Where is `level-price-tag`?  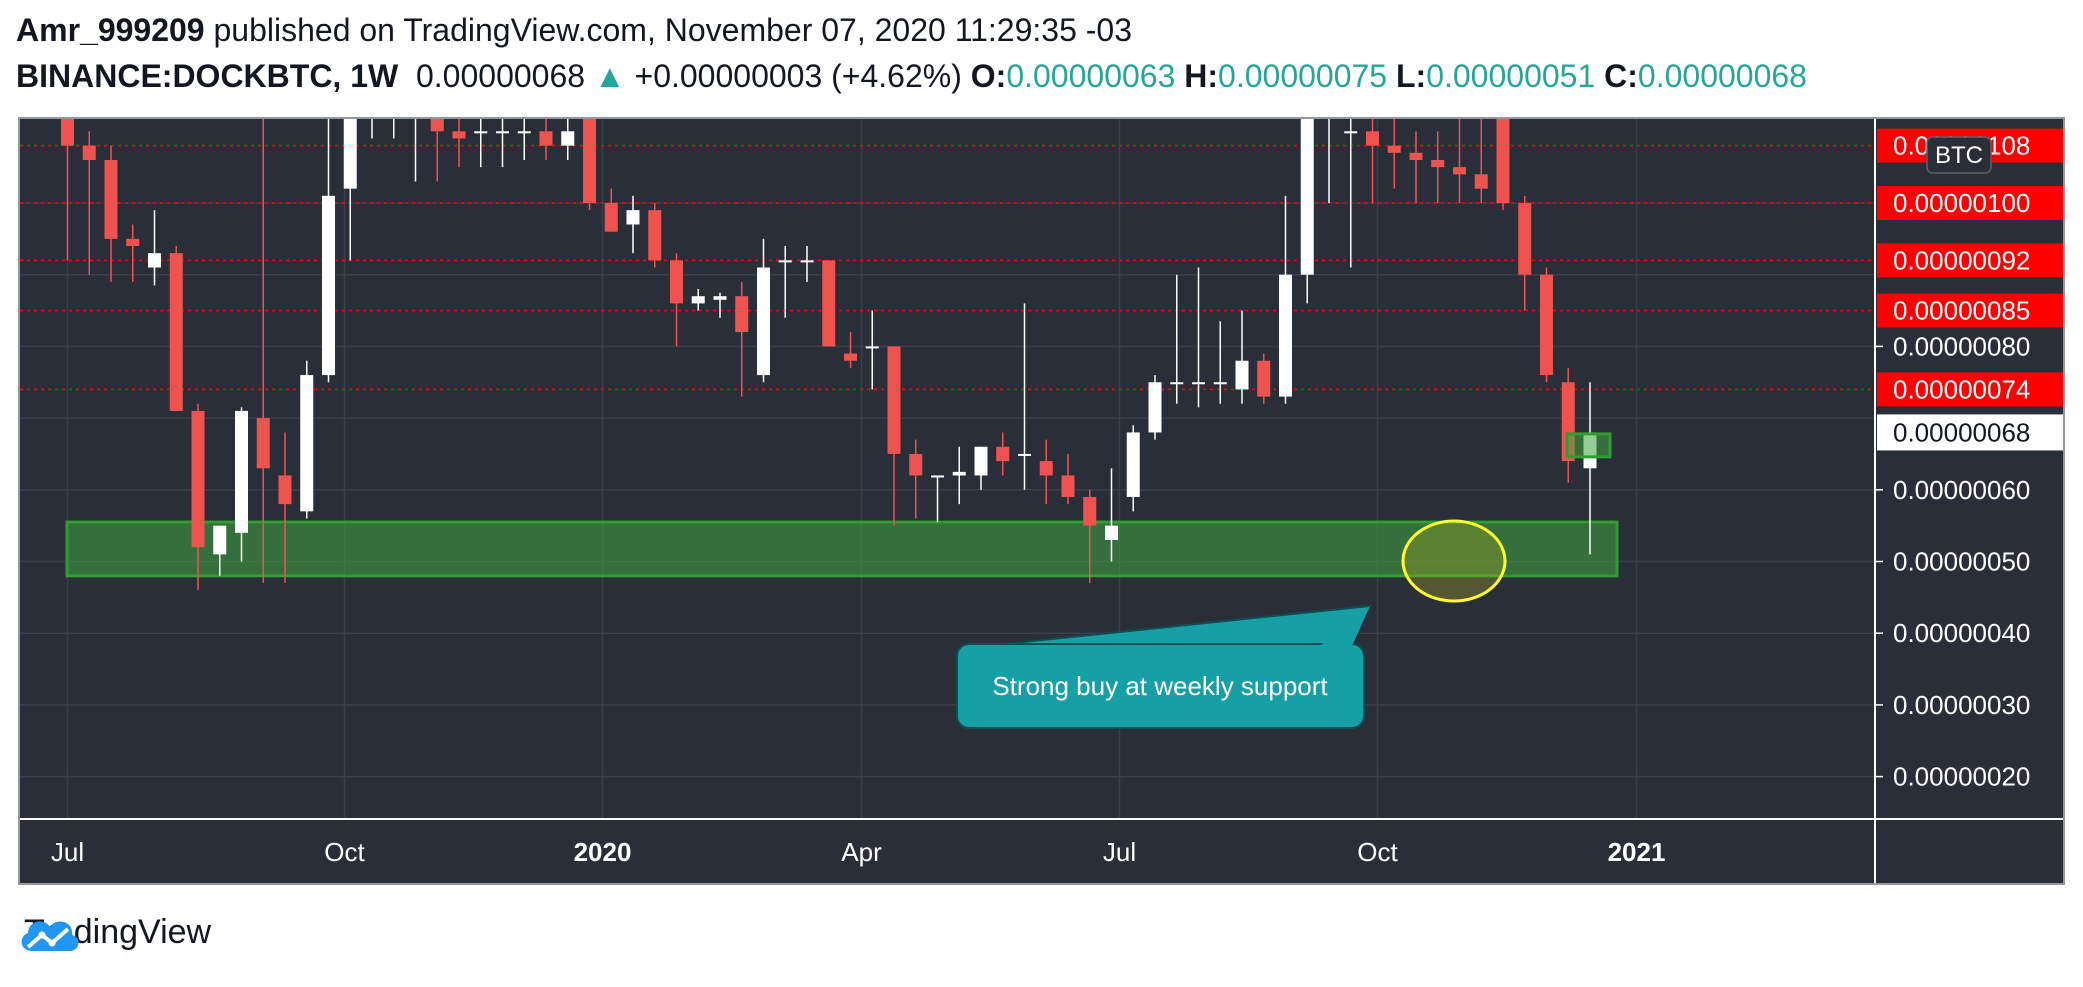
level-price-tag is located at coordinates (1970, 389).